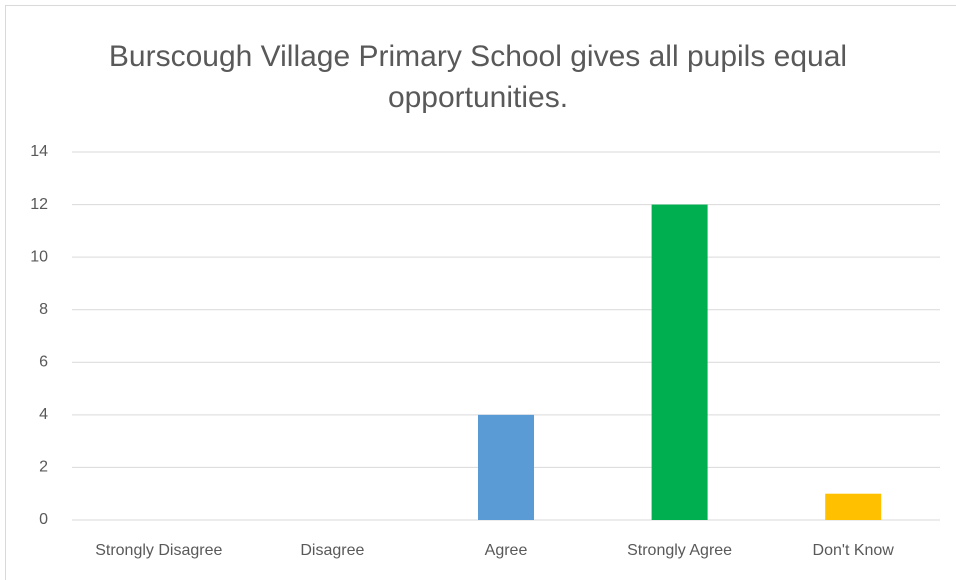  I want to click on y-tick-label: 4, so click(43, 414).